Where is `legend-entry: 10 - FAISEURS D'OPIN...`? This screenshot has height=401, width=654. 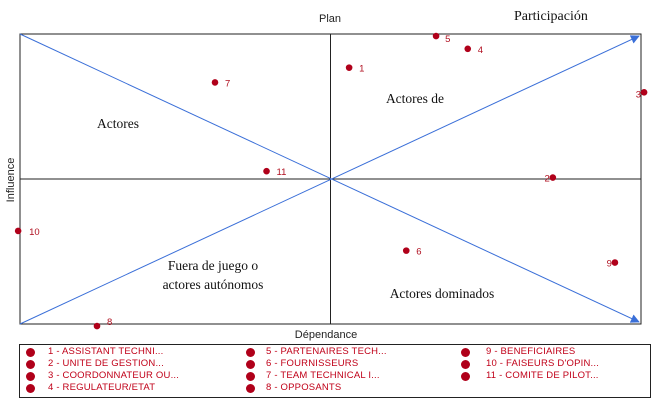
legend-entry: 10 - FAISEURS D'OPIN... is located at coordinates (543, 363).